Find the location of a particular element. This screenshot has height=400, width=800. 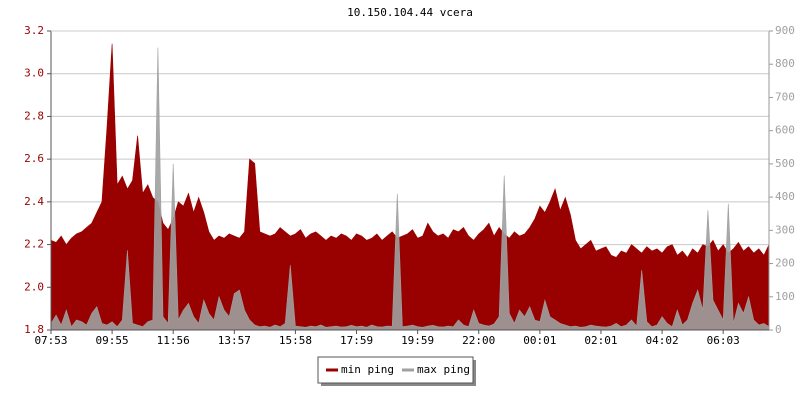

y-tick-label: 2.8 is located at coordinates (34, 115).